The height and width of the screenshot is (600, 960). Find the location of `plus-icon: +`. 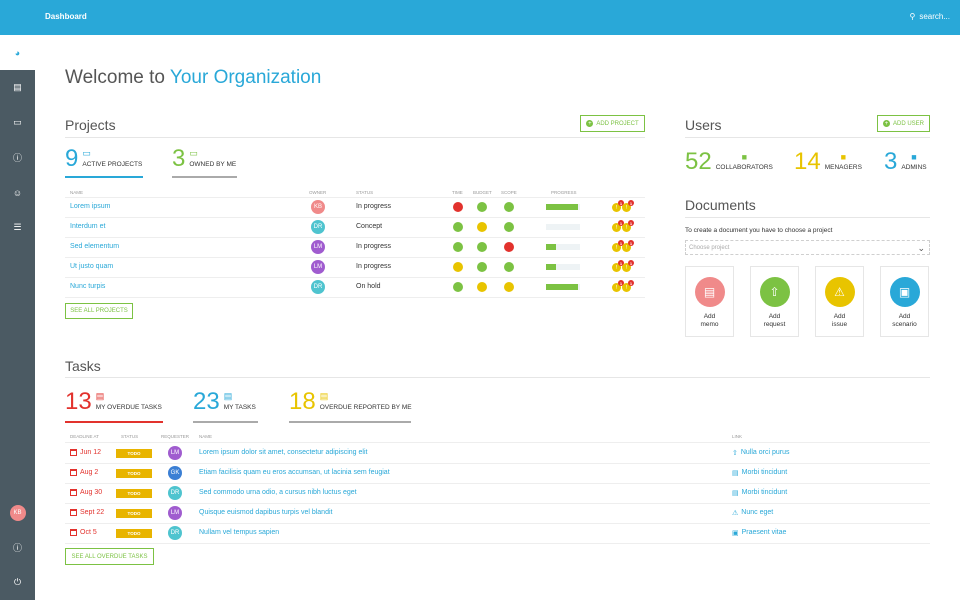

plus-icon: + is located at coordinates (590, 123).